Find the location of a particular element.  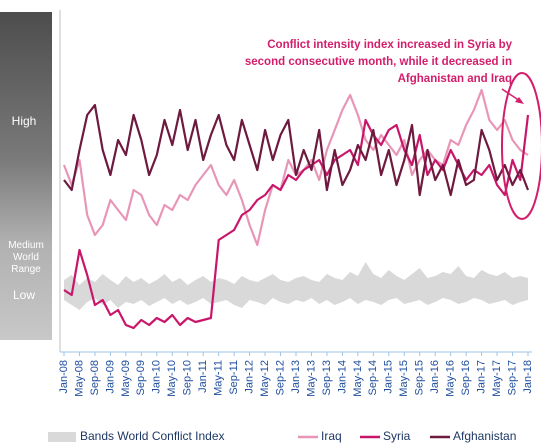

x-tick-label: May-11 is located at coordinates (219, 378).